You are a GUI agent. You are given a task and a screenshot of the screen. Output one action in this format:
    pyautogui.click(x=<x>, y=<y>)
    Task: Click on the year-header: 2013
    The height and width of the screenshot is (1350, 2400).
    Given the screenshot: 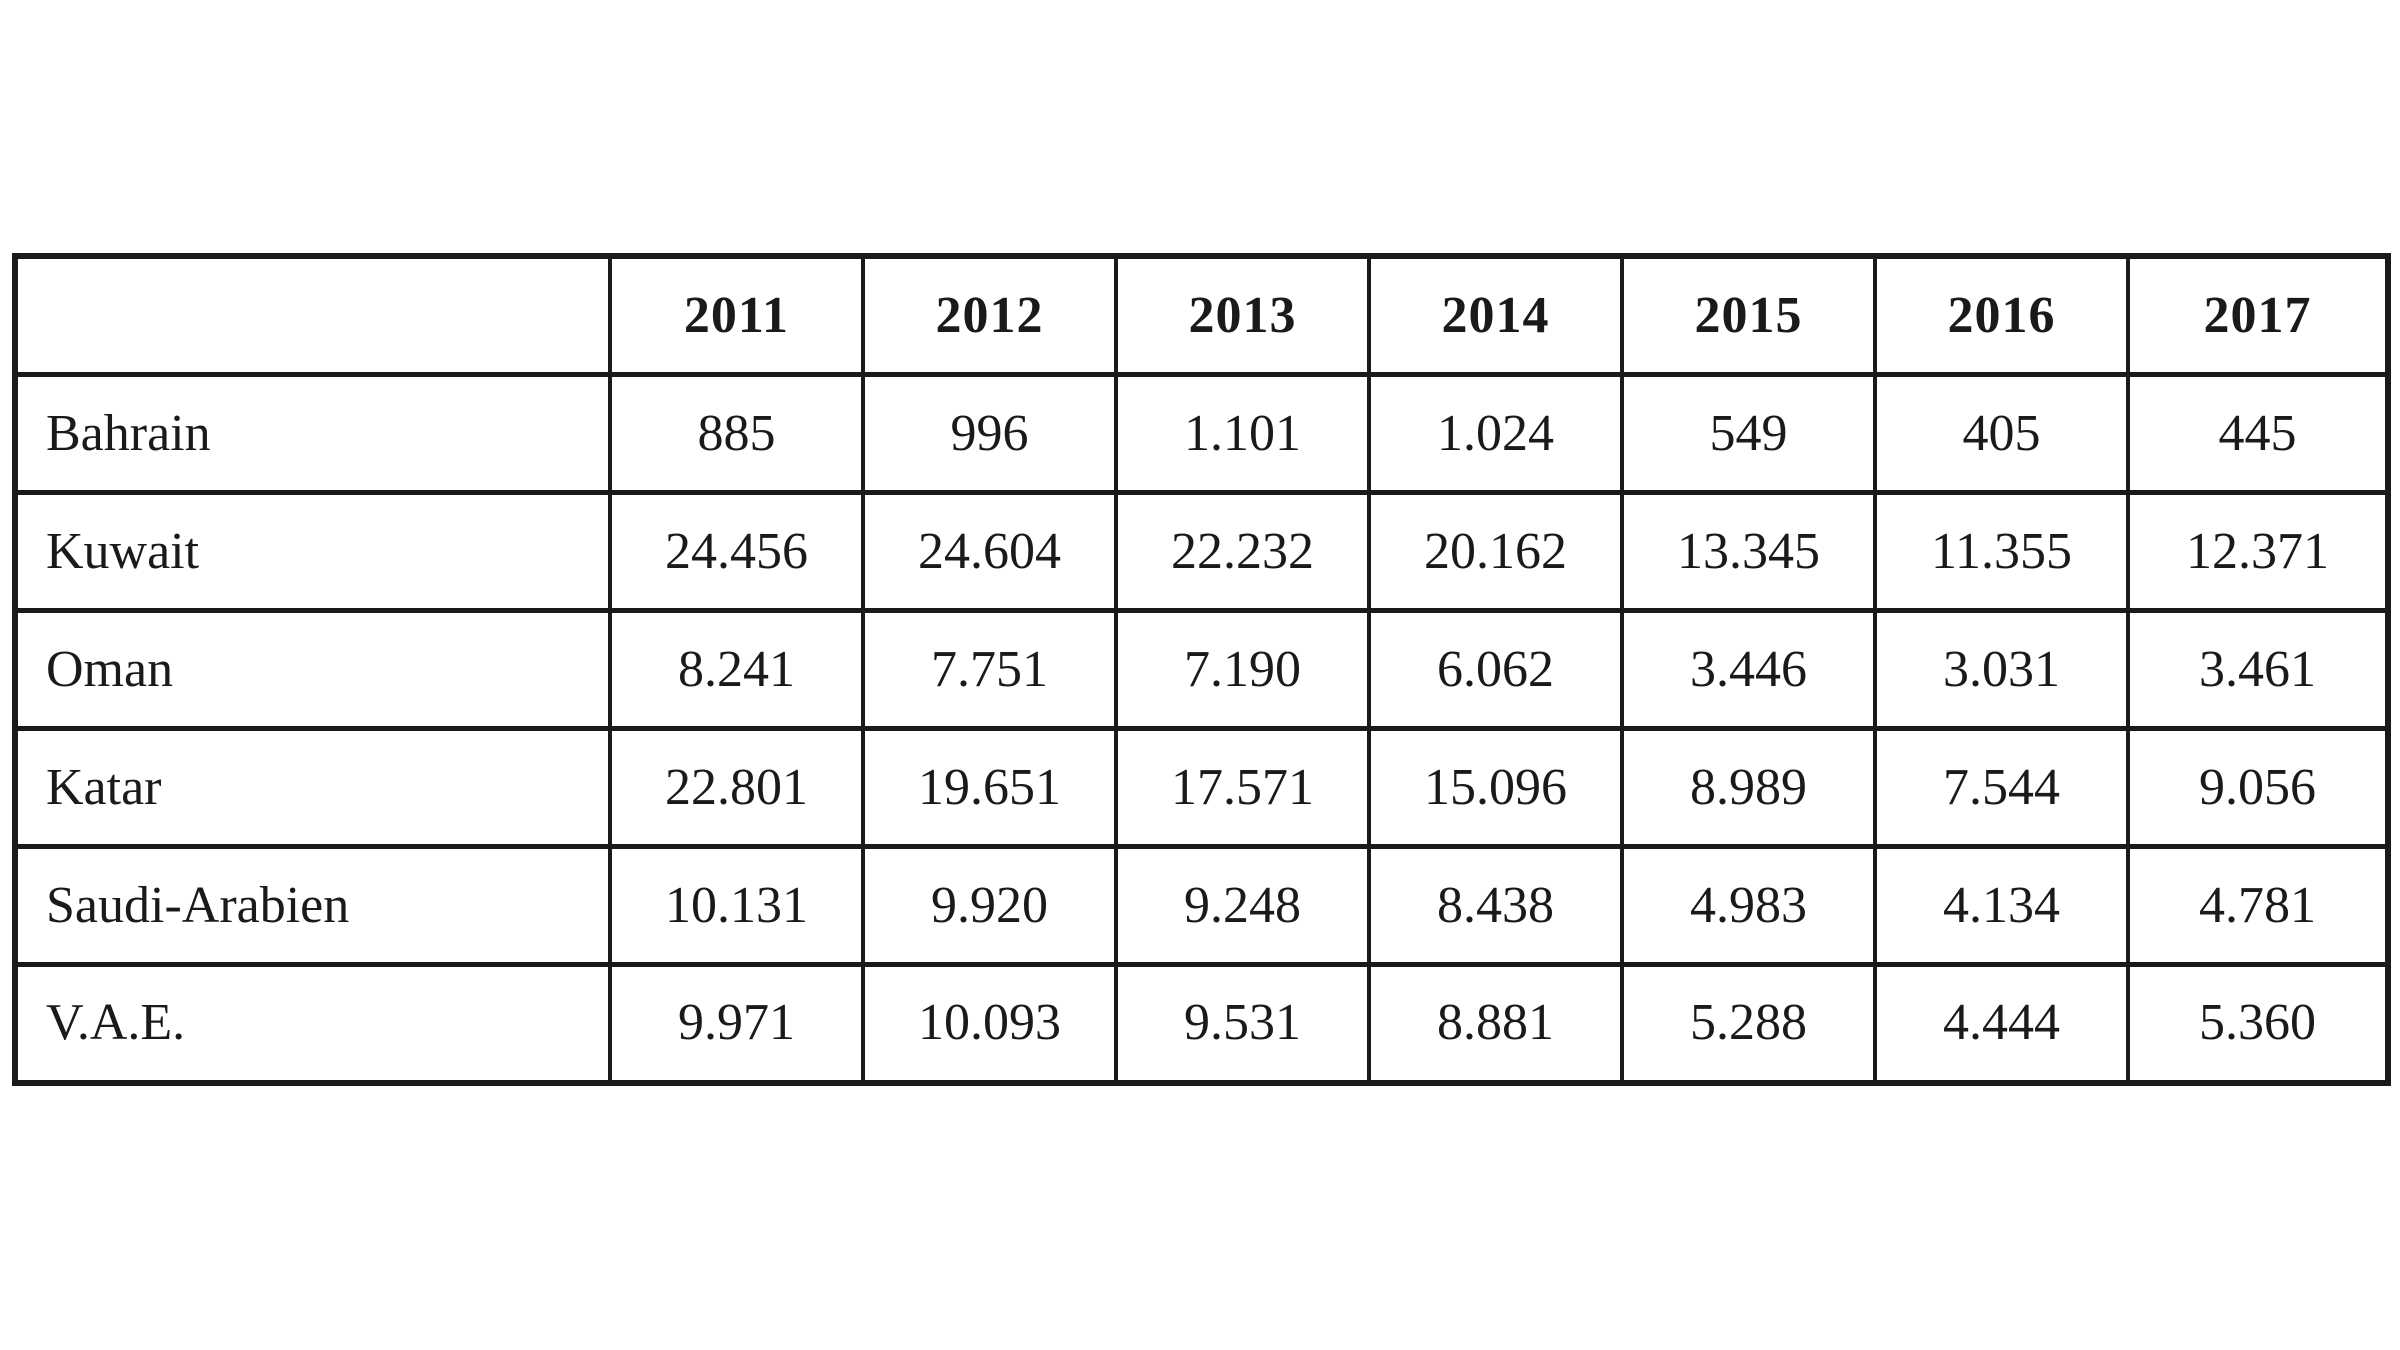 What is the action you would take?
    pyautogui.click(x=1242, y=315)
    